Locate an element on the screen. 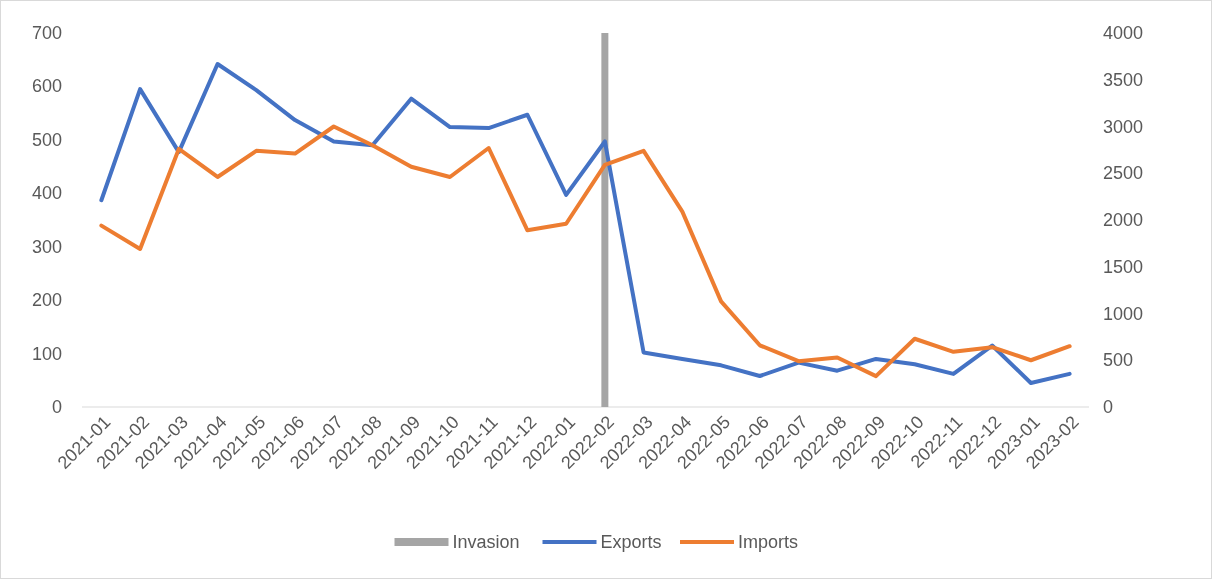 The width and height of the screenshot is (1212, 579). y-tick-label: 400 is located at coordinates (46, 193).